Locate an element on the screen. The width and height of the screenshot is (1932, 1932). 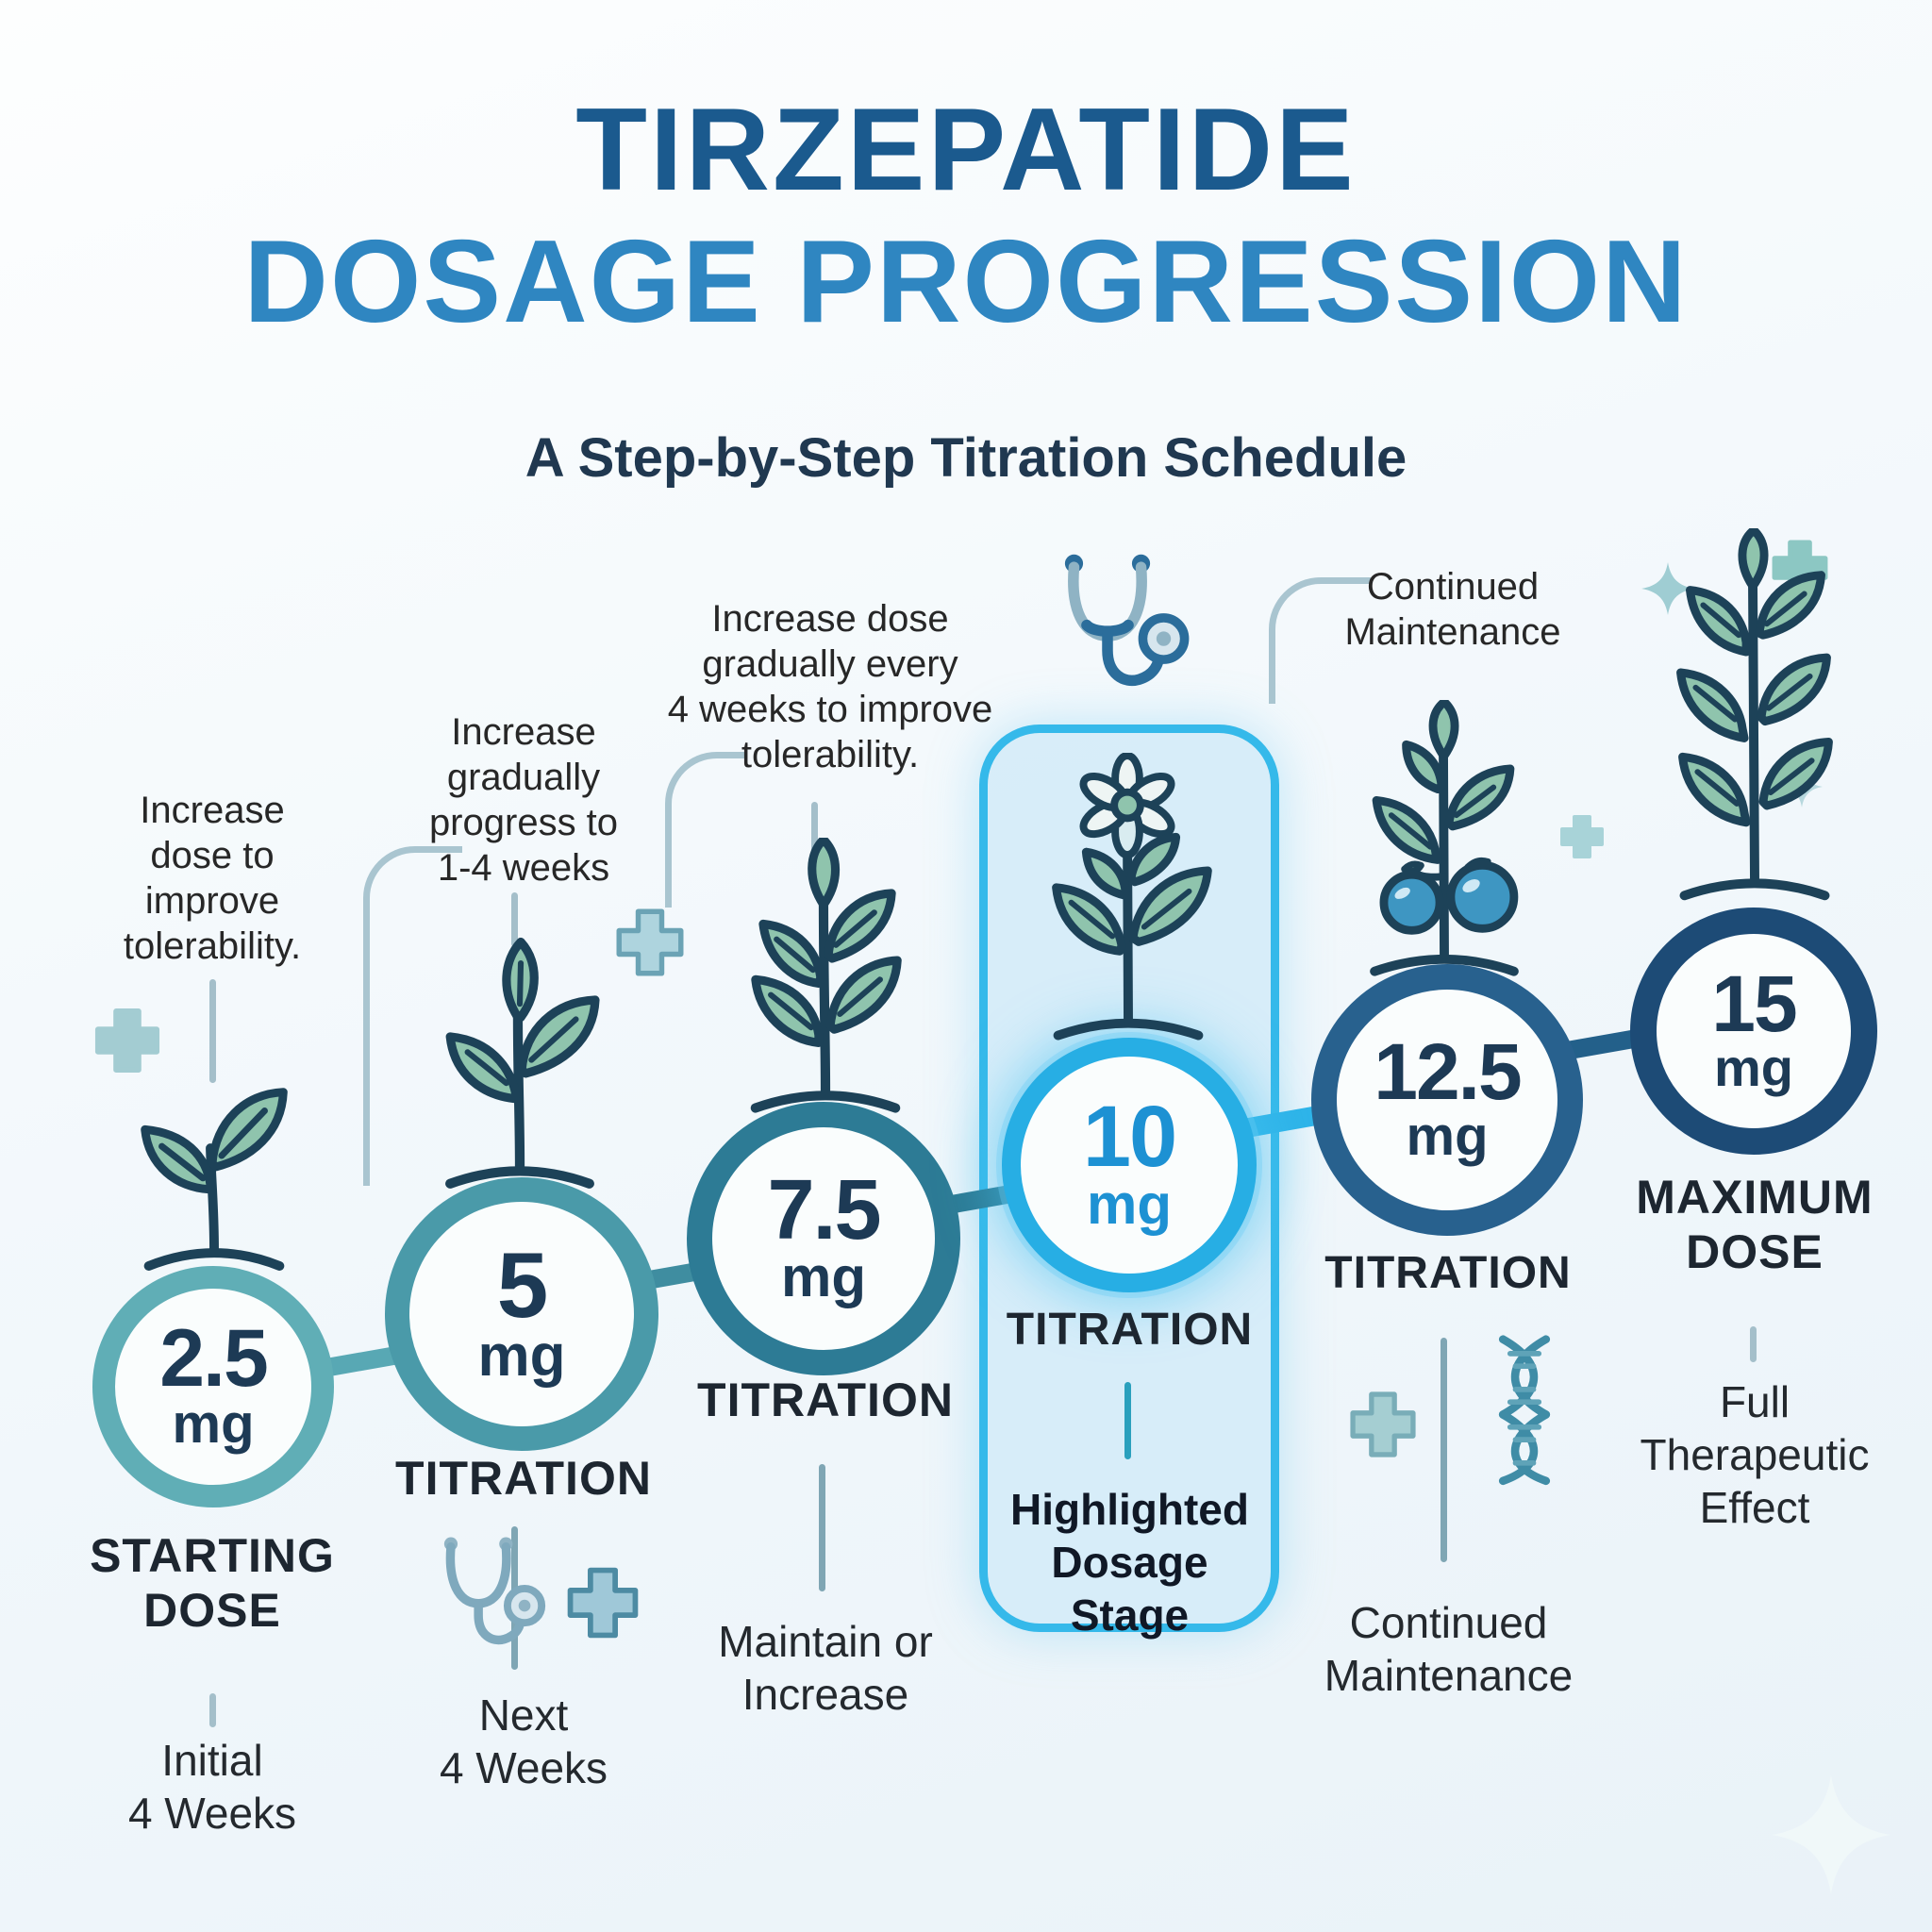
sprout-icon is located at coordinates (523, 1063).